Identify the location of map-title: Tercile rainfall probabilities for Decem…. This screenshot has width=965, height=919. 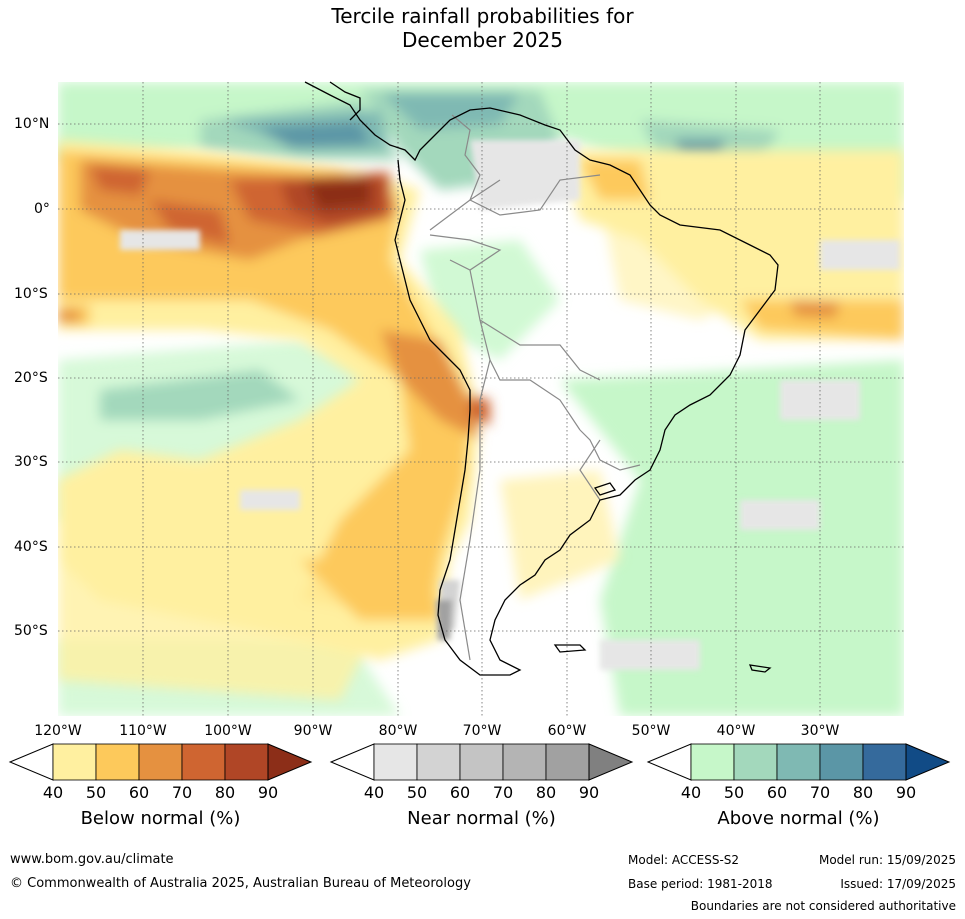
(482, 28).